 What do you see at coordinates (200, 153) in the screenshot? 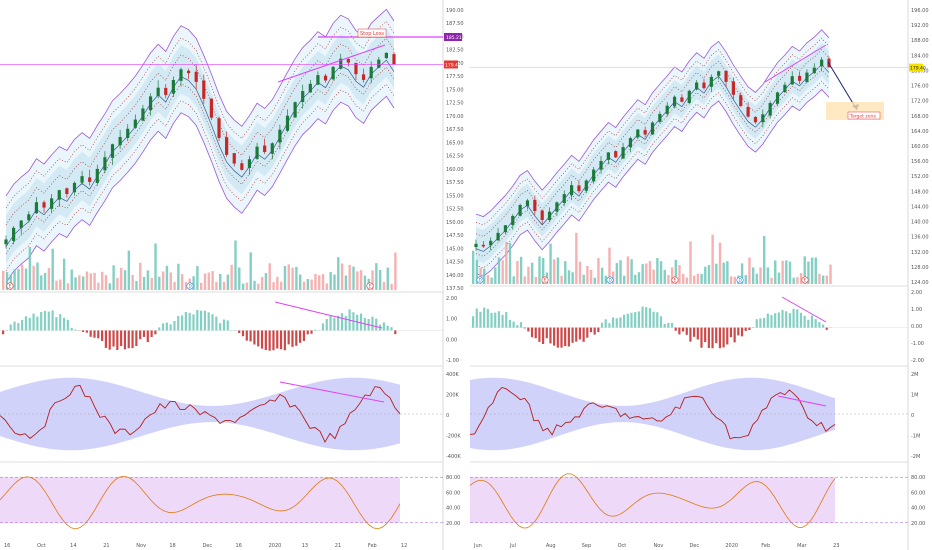
I see `moving-average-line` at bounding box center [200, 153].